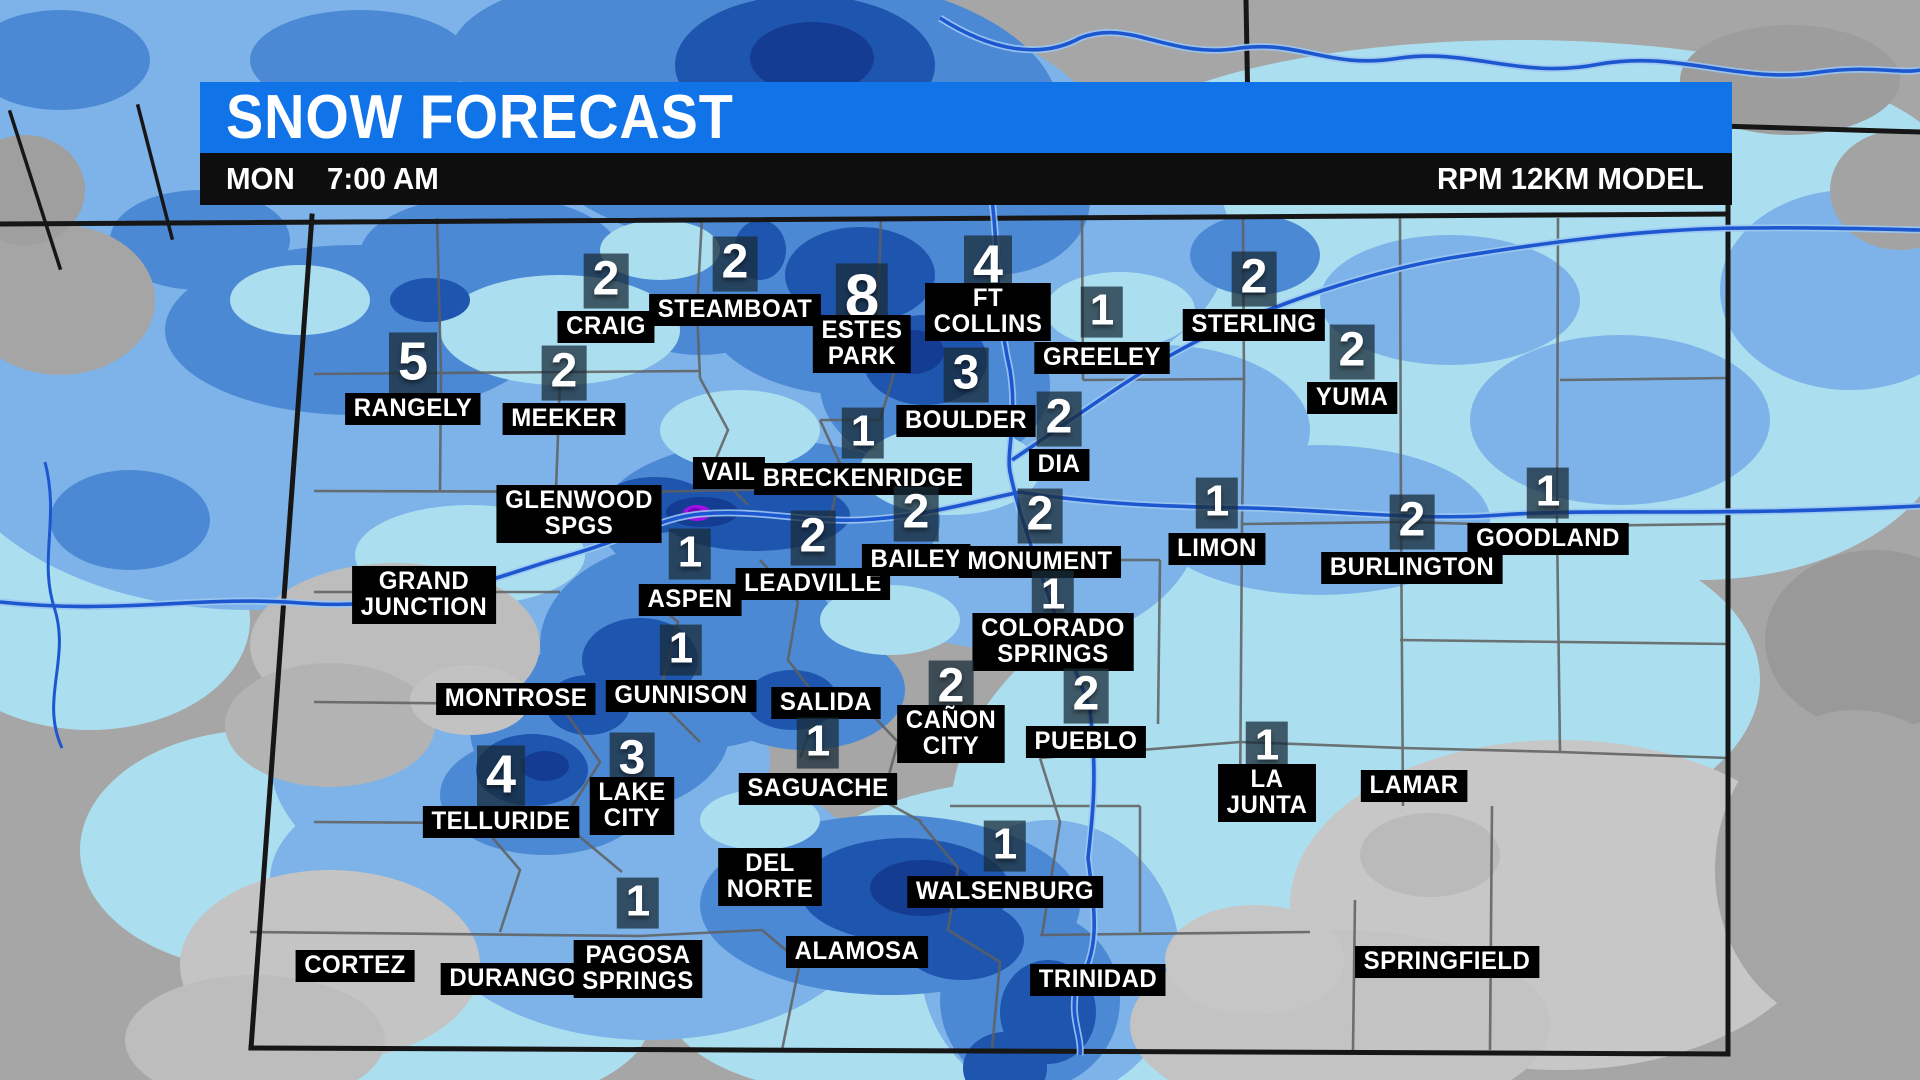  Describe the element at coordinates (690, 600) in the screenshot. I see `city-label: ASPEN` at that location.